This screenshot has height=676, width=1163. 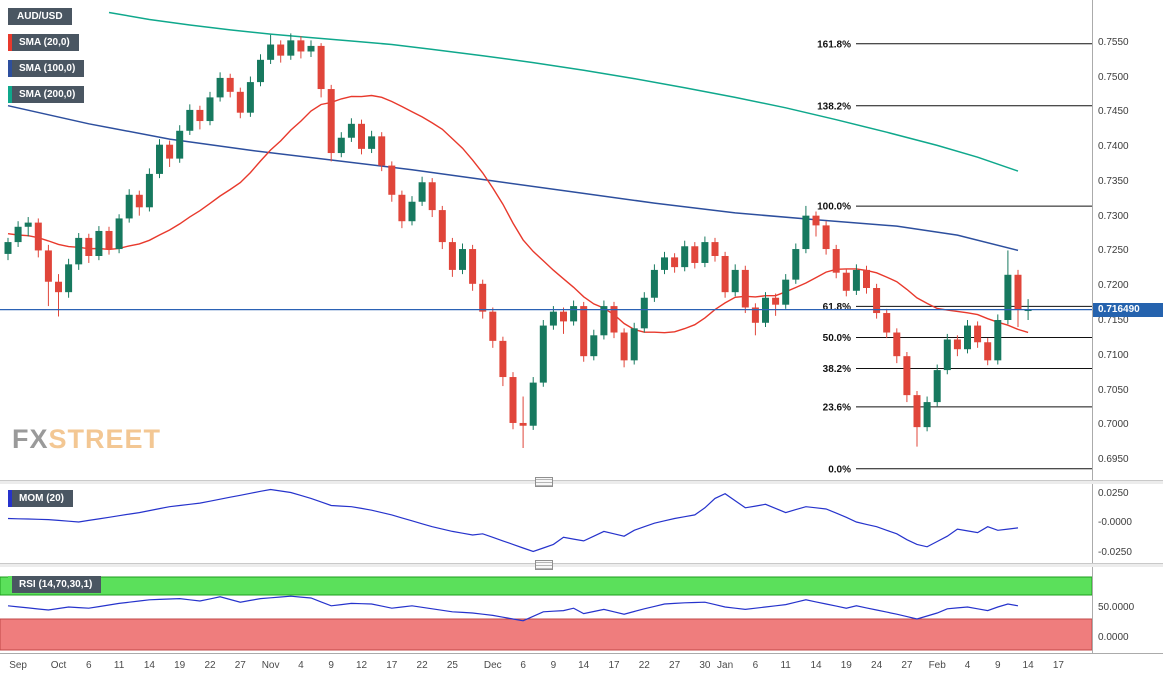 I want to click on current-price-badge: 0.716490, so click(x=1128, y=309).